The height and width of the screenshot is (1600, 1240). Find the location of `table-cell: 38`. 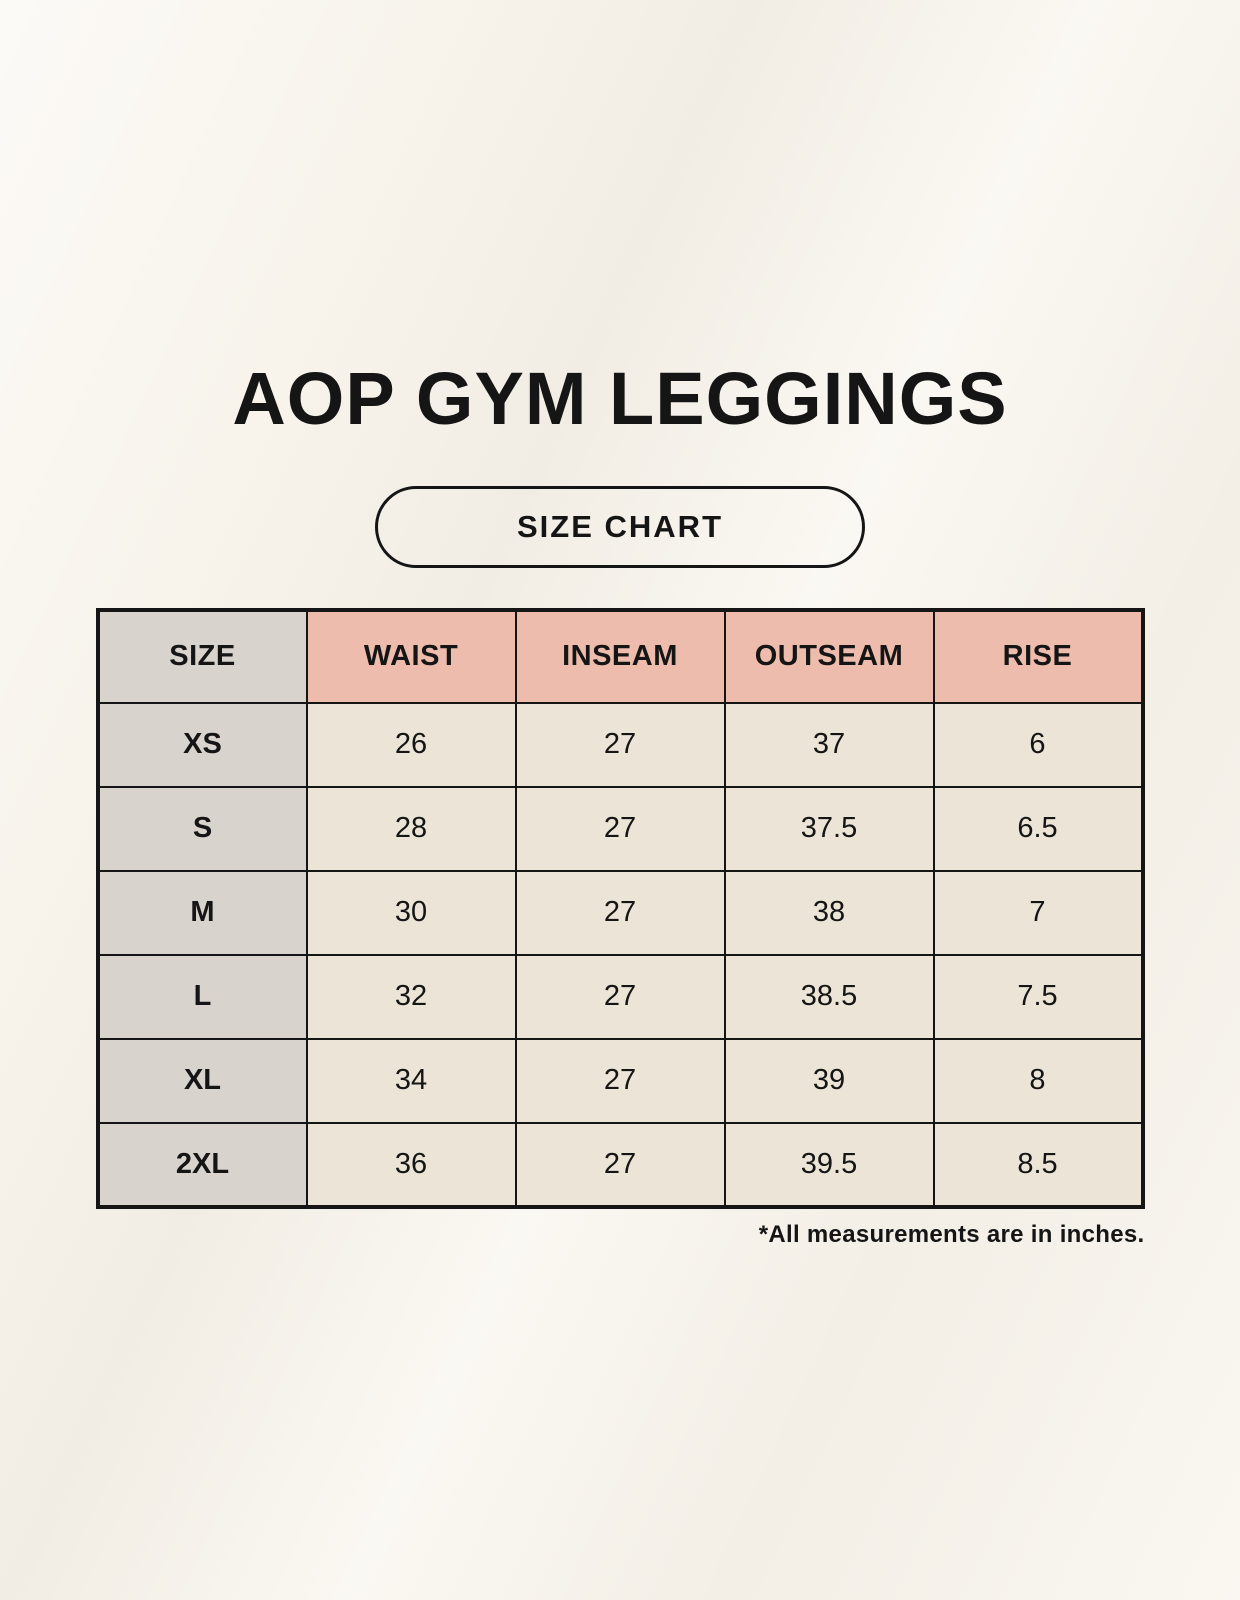

table-cell: 38 is located at coordinates (829, 912).